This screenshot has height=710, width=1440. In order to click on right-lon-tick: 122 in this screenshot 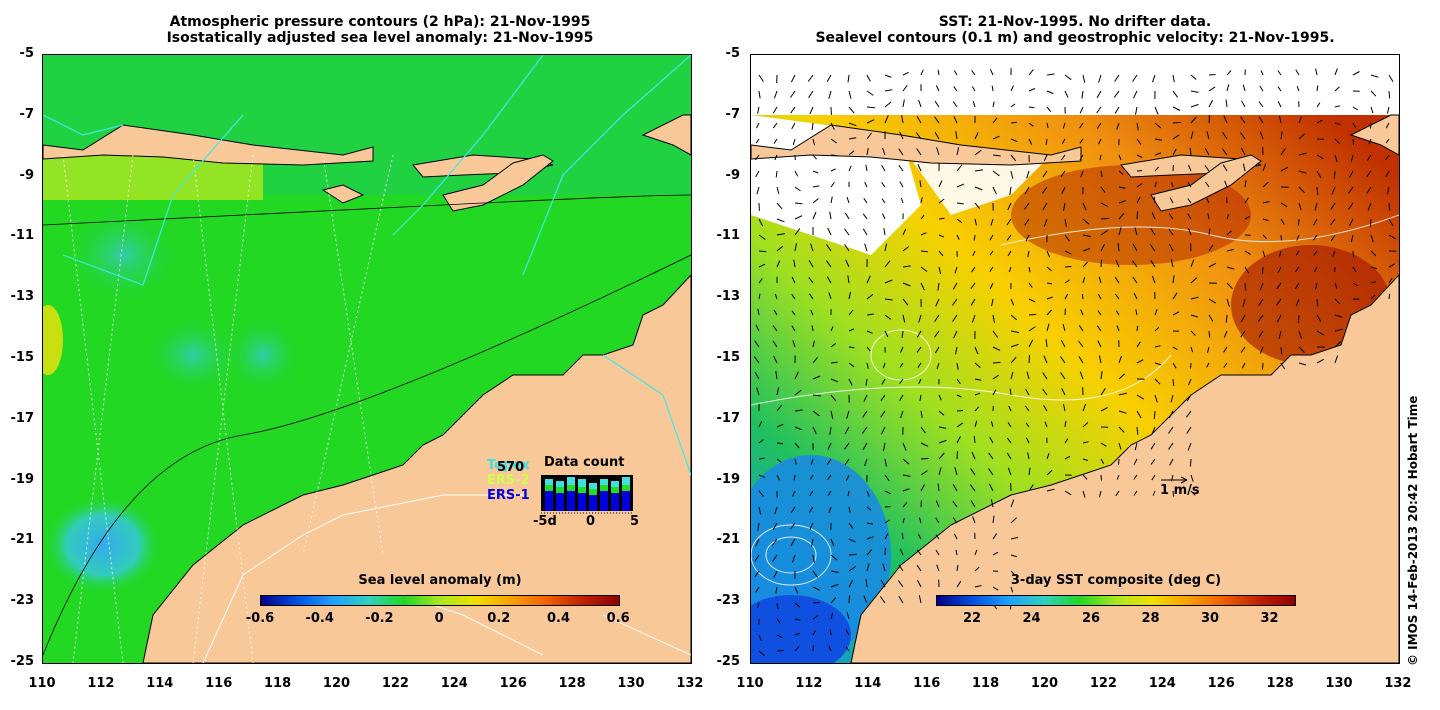, I will do `click(1103, 683)`.